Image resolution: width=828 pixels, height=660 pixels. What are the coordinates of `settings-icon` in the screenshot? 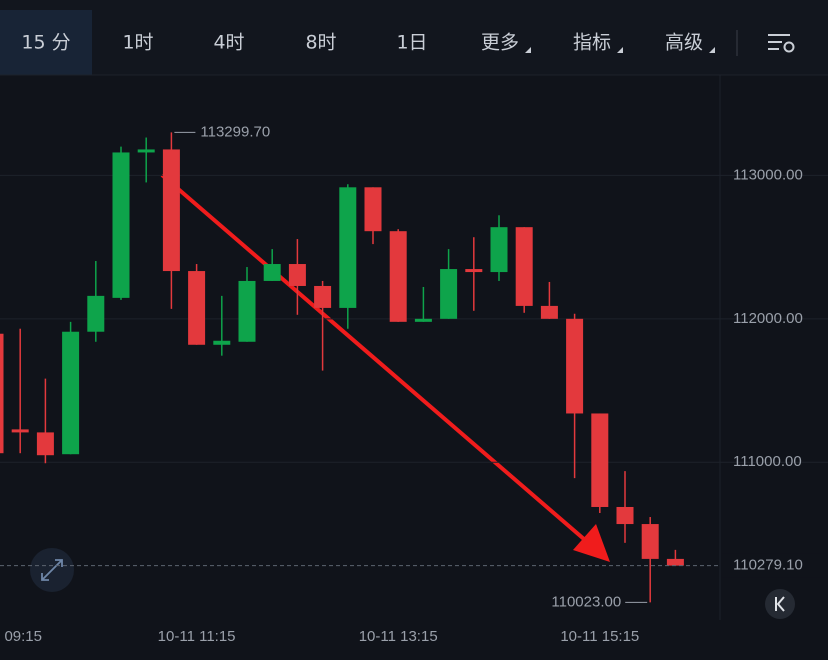 It's located at (781, 43).